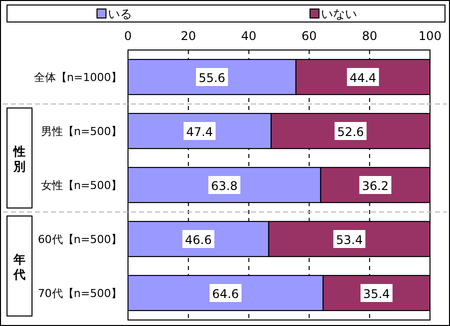 Image resolution: width=450 pixels, height=326 pixels. What do you see at coordinates (430, 36) in the screenshot?
I see `x-tick-label: 100` at bounding box center [430, 36].